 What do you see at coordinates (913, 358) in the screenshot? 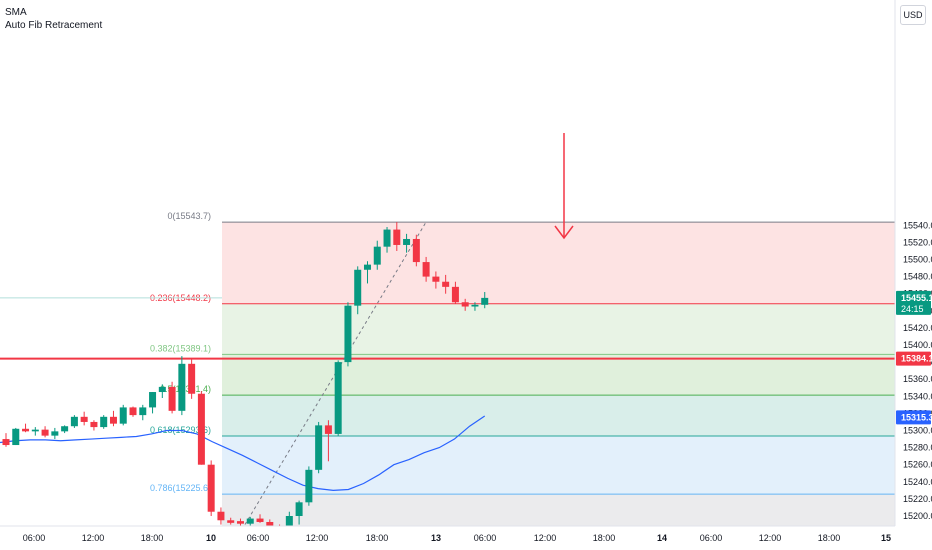
I see `horizontal-line-badge` at bounding box center [913, 358].